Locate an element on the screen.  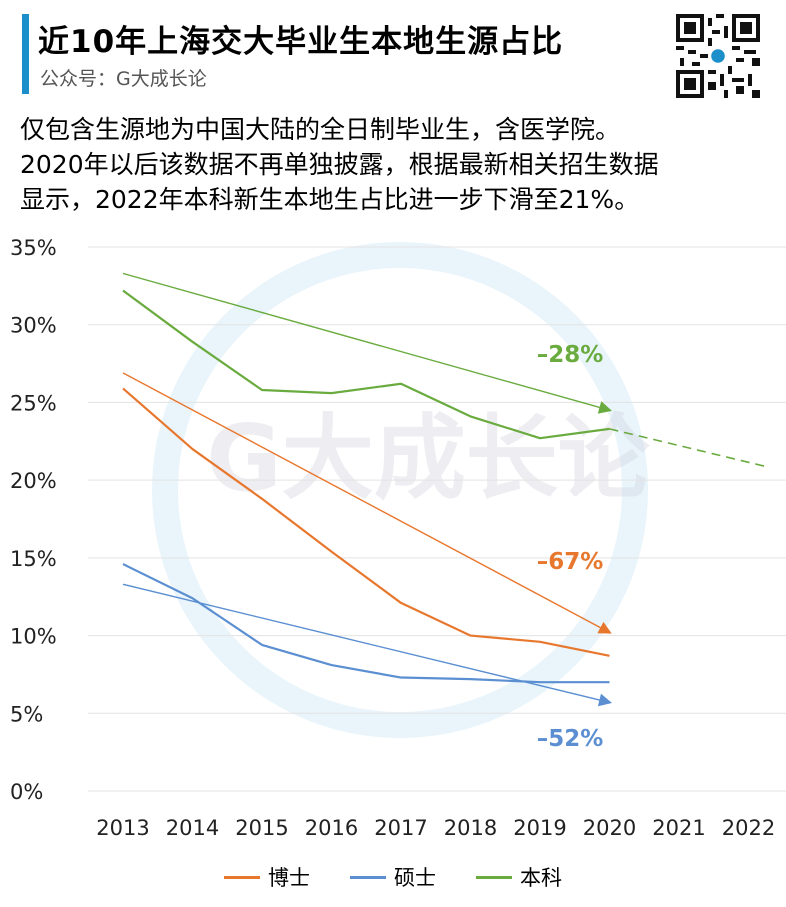
legend-label-master: 硕士 is located at coordinates (415, 878).